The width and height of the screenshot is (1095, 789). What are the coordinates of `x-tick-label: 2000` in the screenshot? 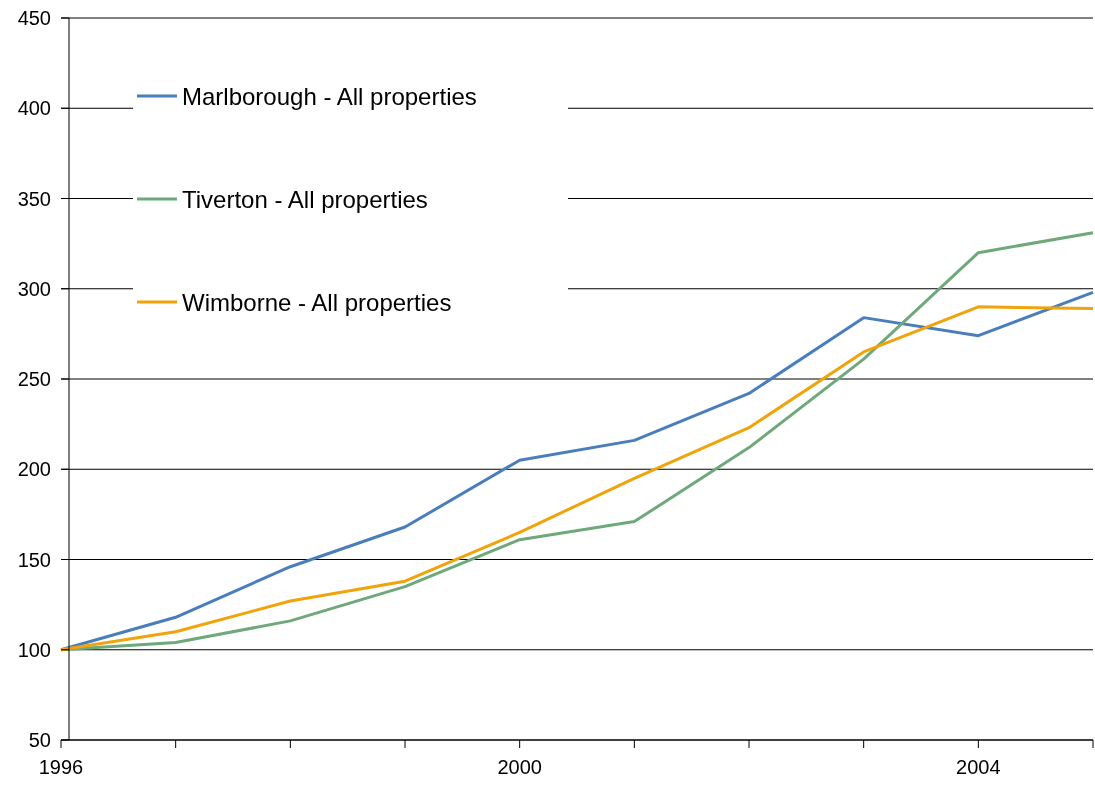 It's located at (519, 767).